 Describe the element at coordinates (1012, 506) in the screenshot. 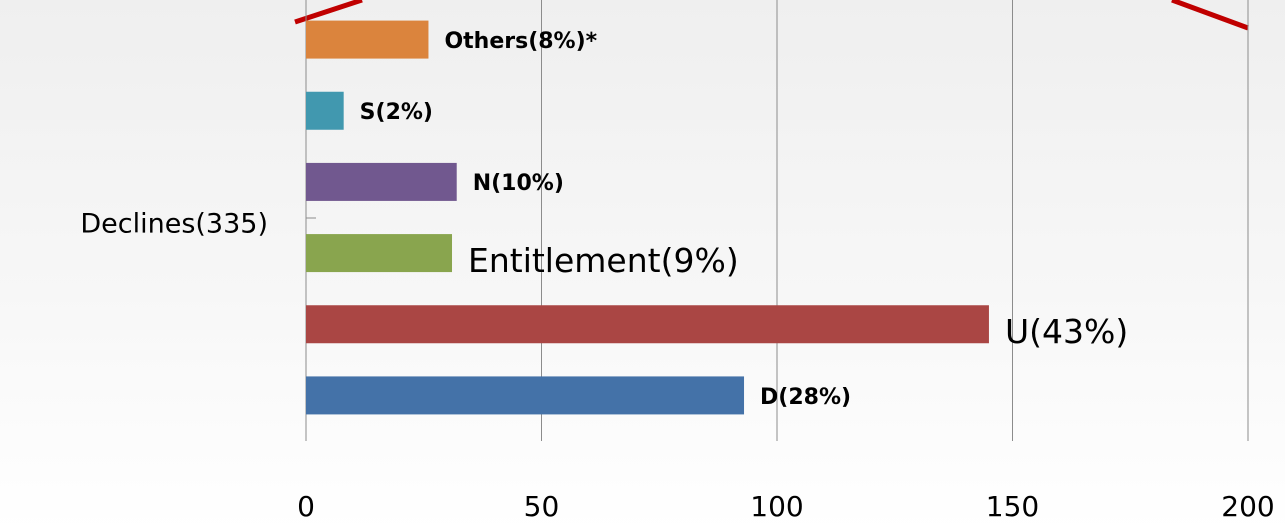

I see `x-tick-label: 150` at that location.